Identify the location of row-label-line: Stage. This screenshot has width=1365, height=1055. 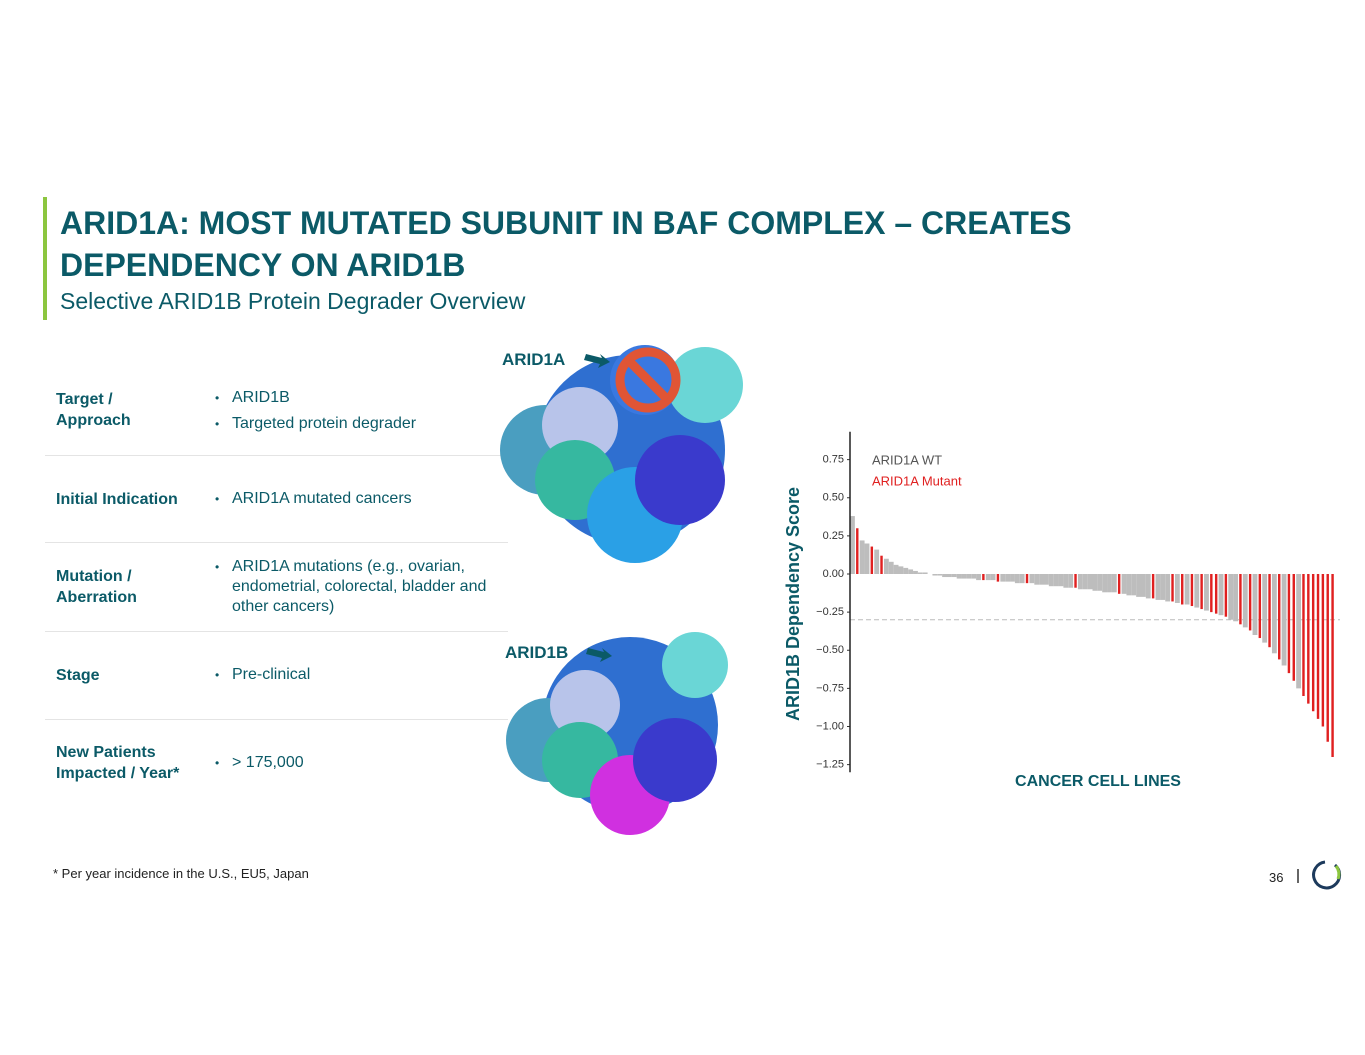
(78, 675).